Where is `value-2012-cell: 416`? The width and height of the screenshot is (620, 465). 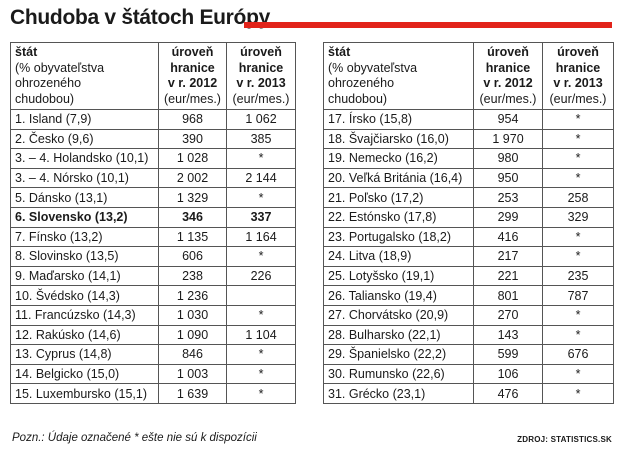 value-2012-cell: 416 is located at coordinates (508, 237).